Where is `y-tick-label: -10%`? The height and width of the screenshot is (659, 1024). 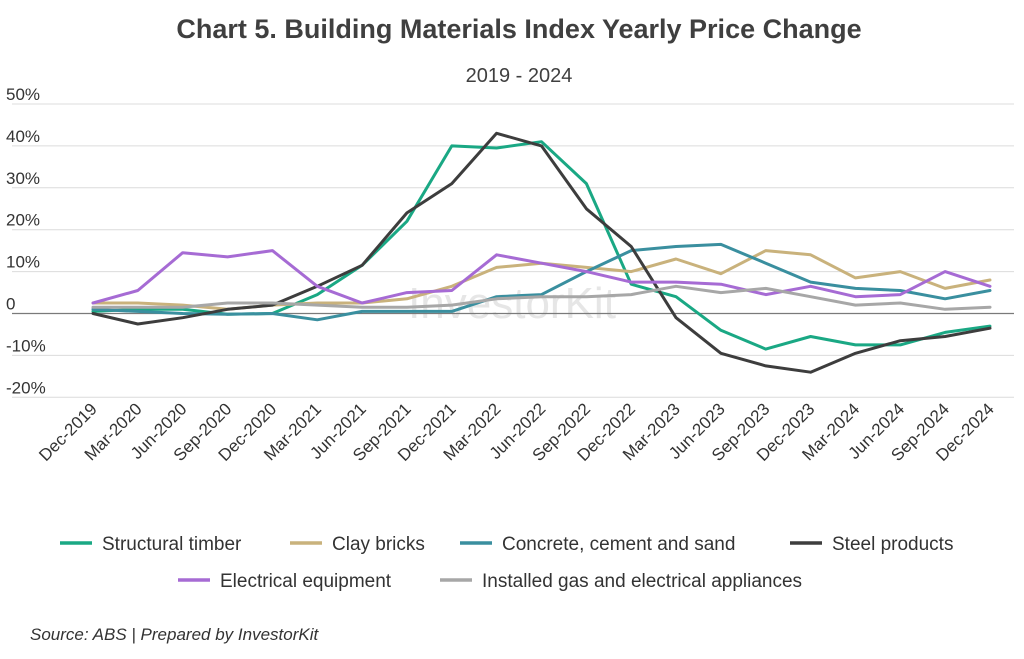
y-tick-label: -10% is located at coordinates (26, 345).